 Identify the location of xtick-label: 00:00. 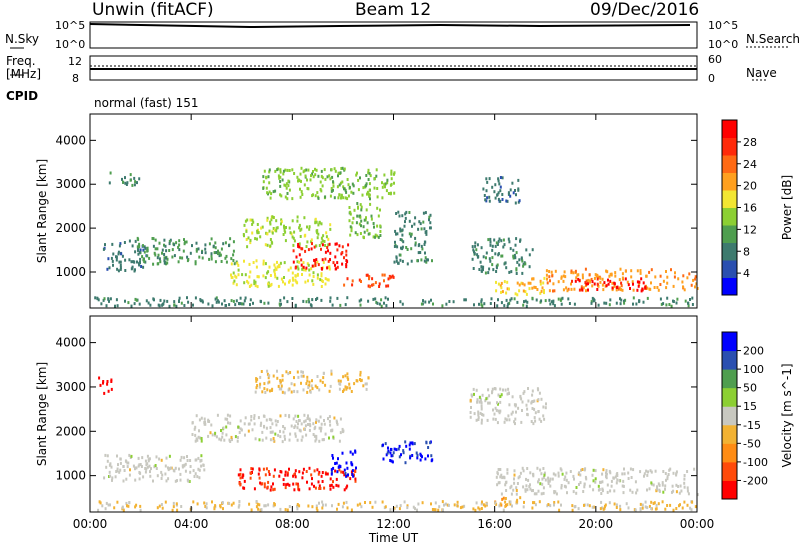
(90, 524).